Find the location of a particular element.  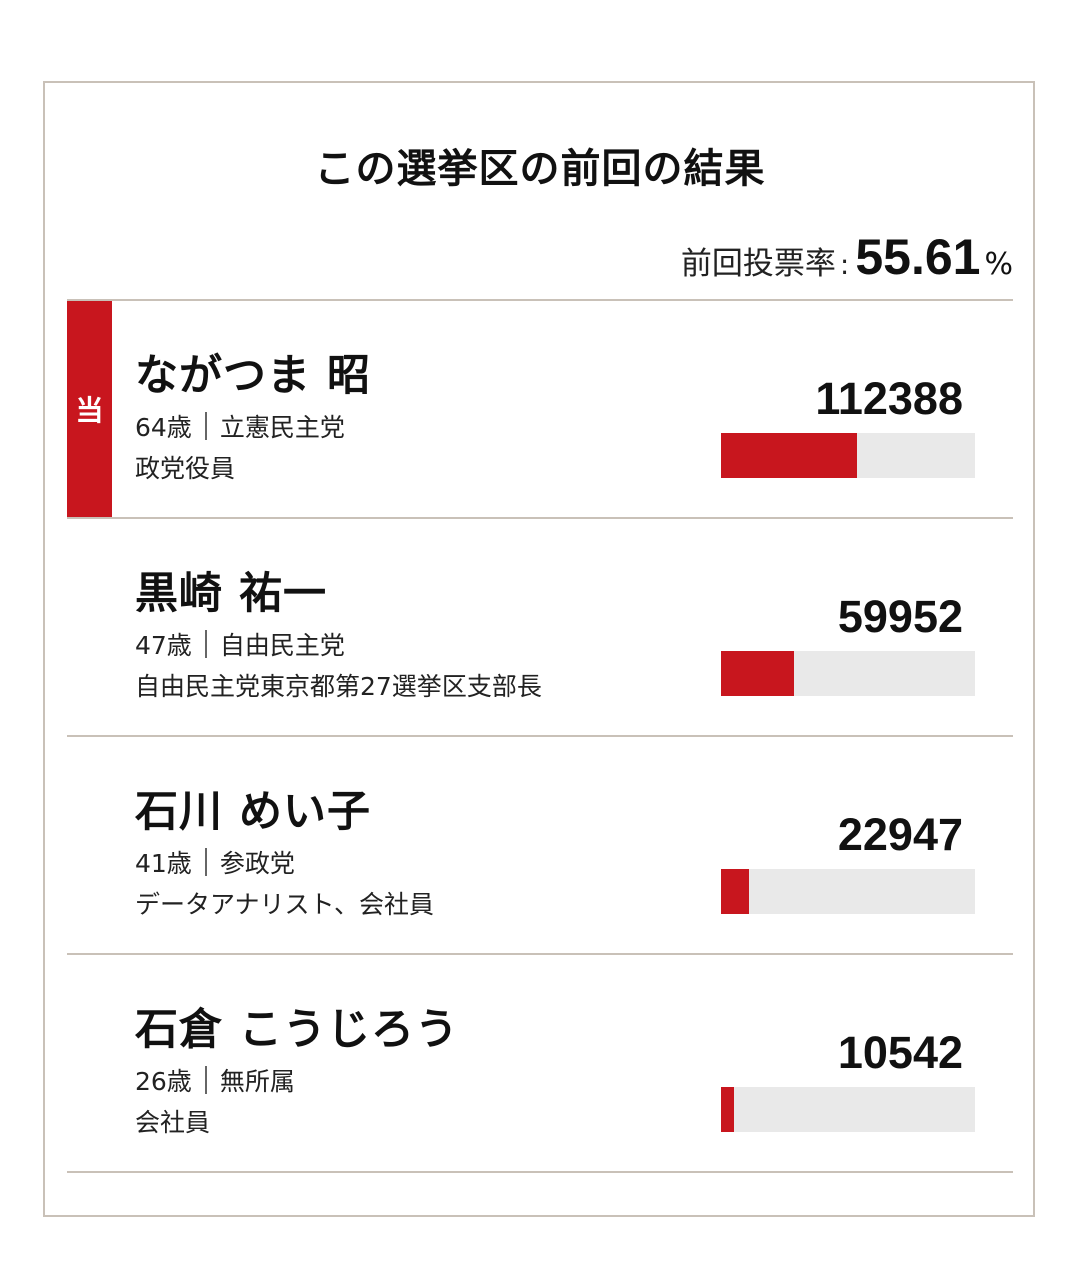

vote-count-label: 112388 is located at coordinates (889, 398).